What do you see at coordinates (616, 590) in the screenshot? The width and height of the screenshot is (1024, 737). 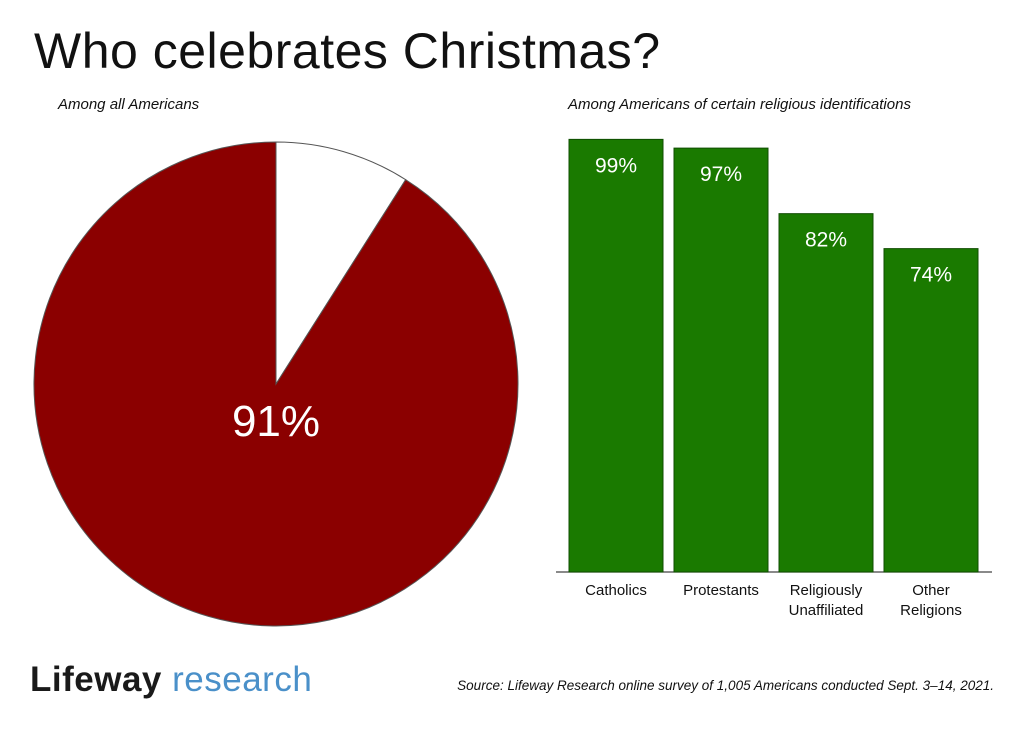 I see `category-label: Catholics` at bounding box center [616, 590].